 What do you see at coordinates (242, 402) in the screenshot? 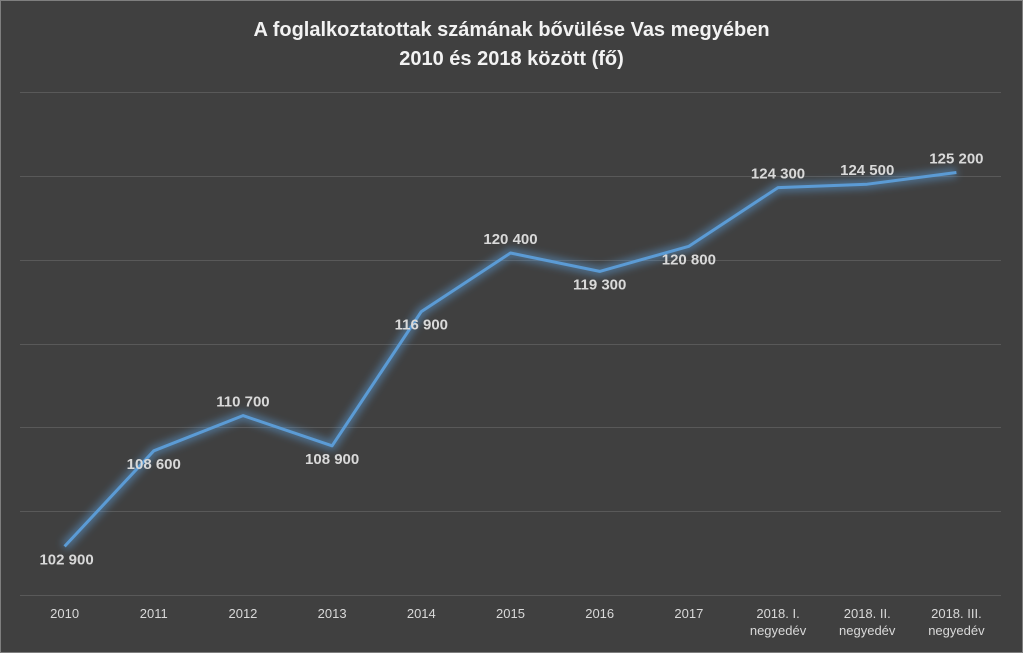
I see `data-label: 110 700` at bounding box center [242, 402].